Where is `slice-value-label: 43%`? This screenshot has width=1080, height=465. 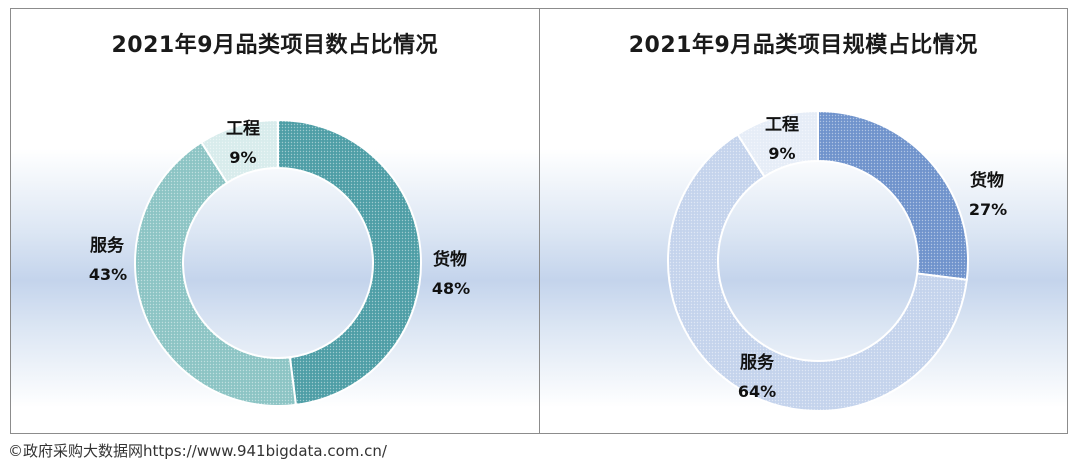 slice-value-label: 43% is located at coordinates (108, 274).